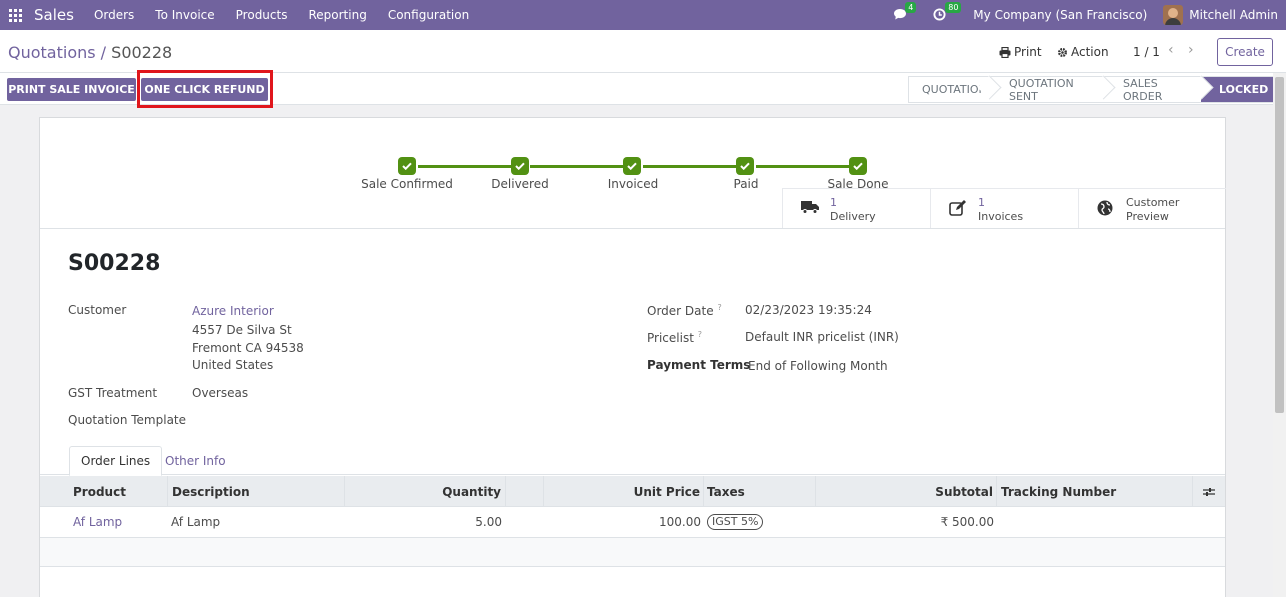  Describe the element at coordinates (127, 420) in the screenshot. I see `quotation-template-label: Quotation Template` at that location.